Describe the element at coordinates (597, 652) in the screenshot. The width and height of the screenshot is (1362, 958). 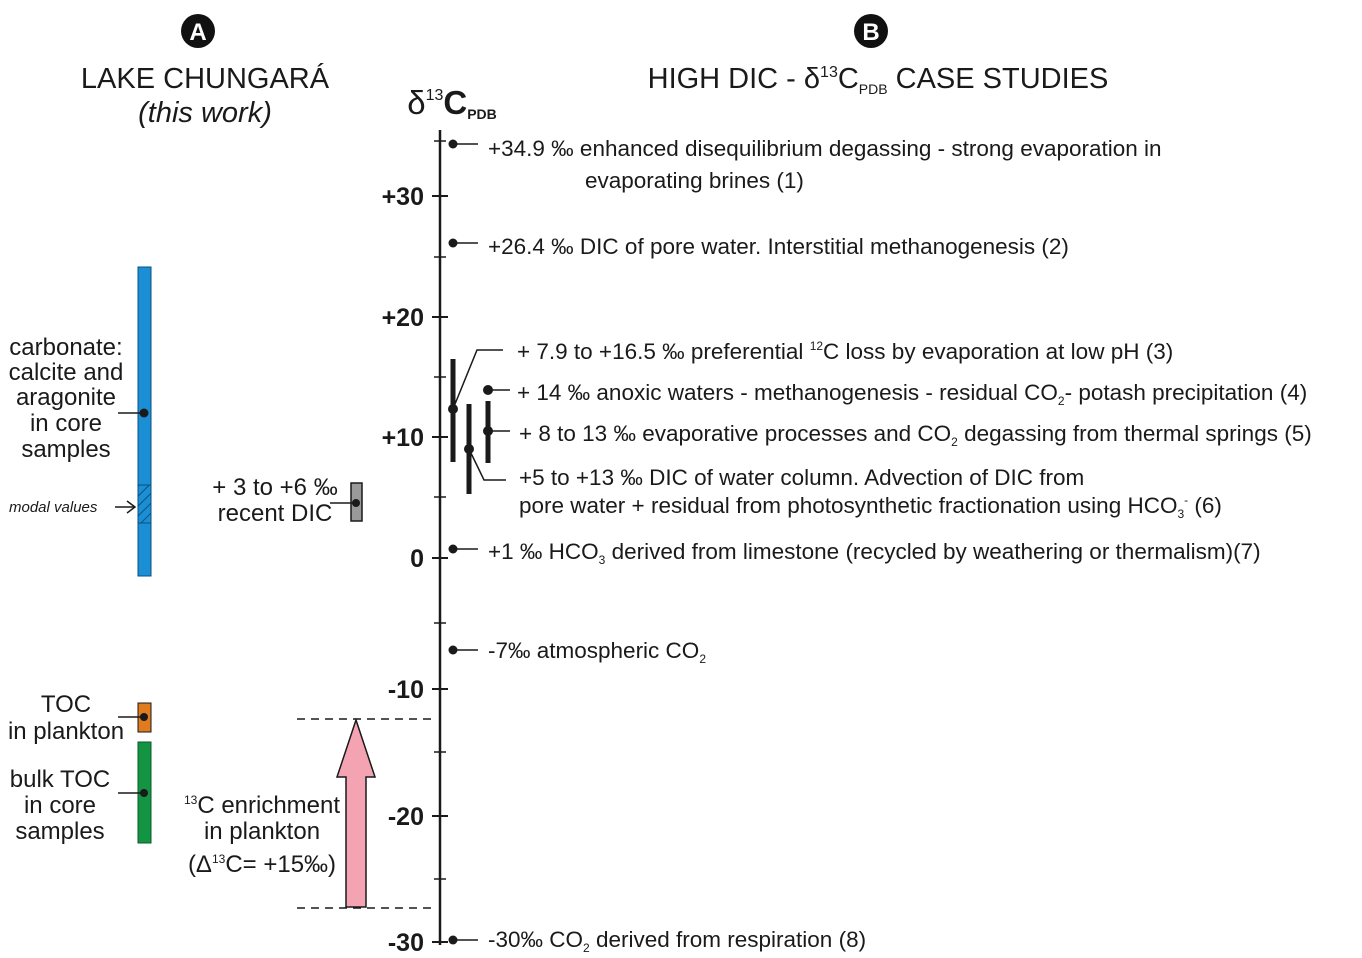
I see `case-8-text: -7‰ atmospheric CO2` at that location.